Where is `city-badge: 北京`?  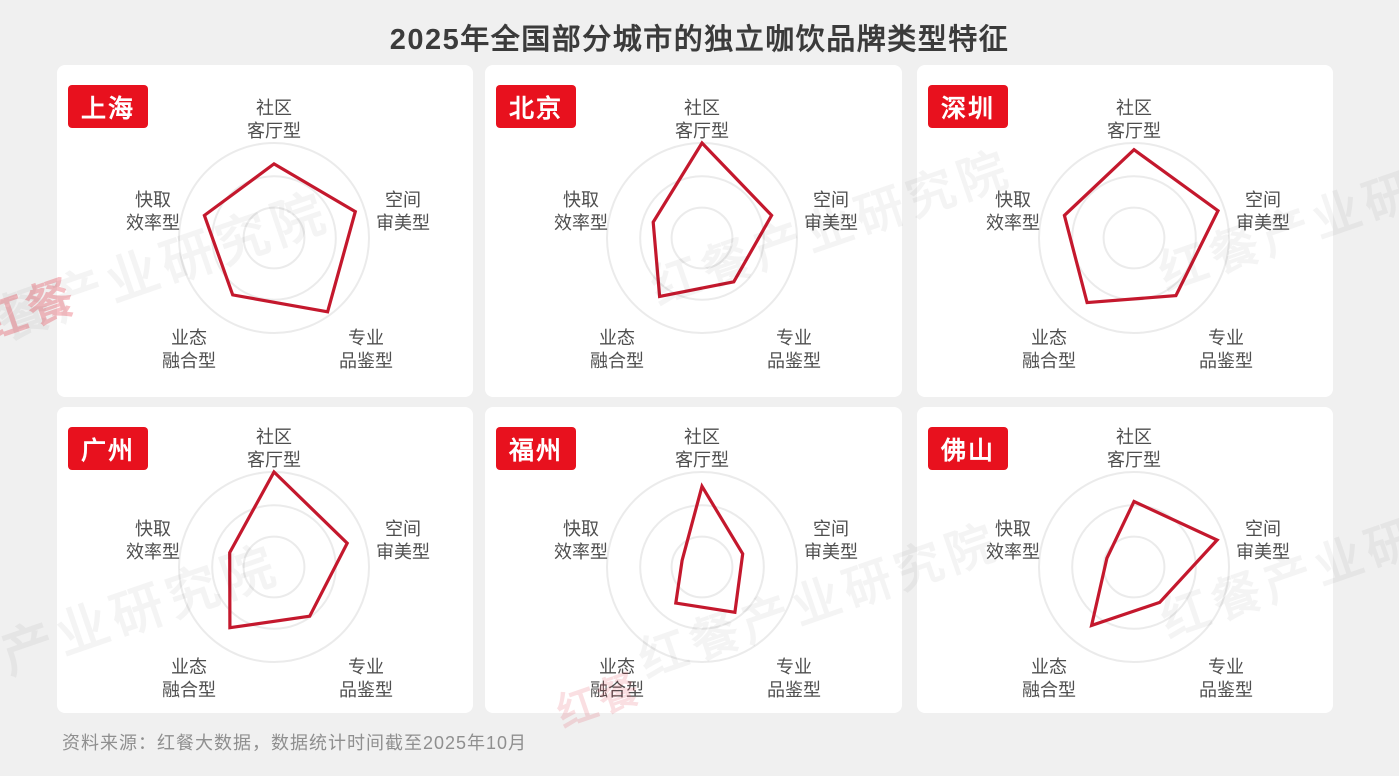
city-badge: 北京 is located at coordinates (536, 106).